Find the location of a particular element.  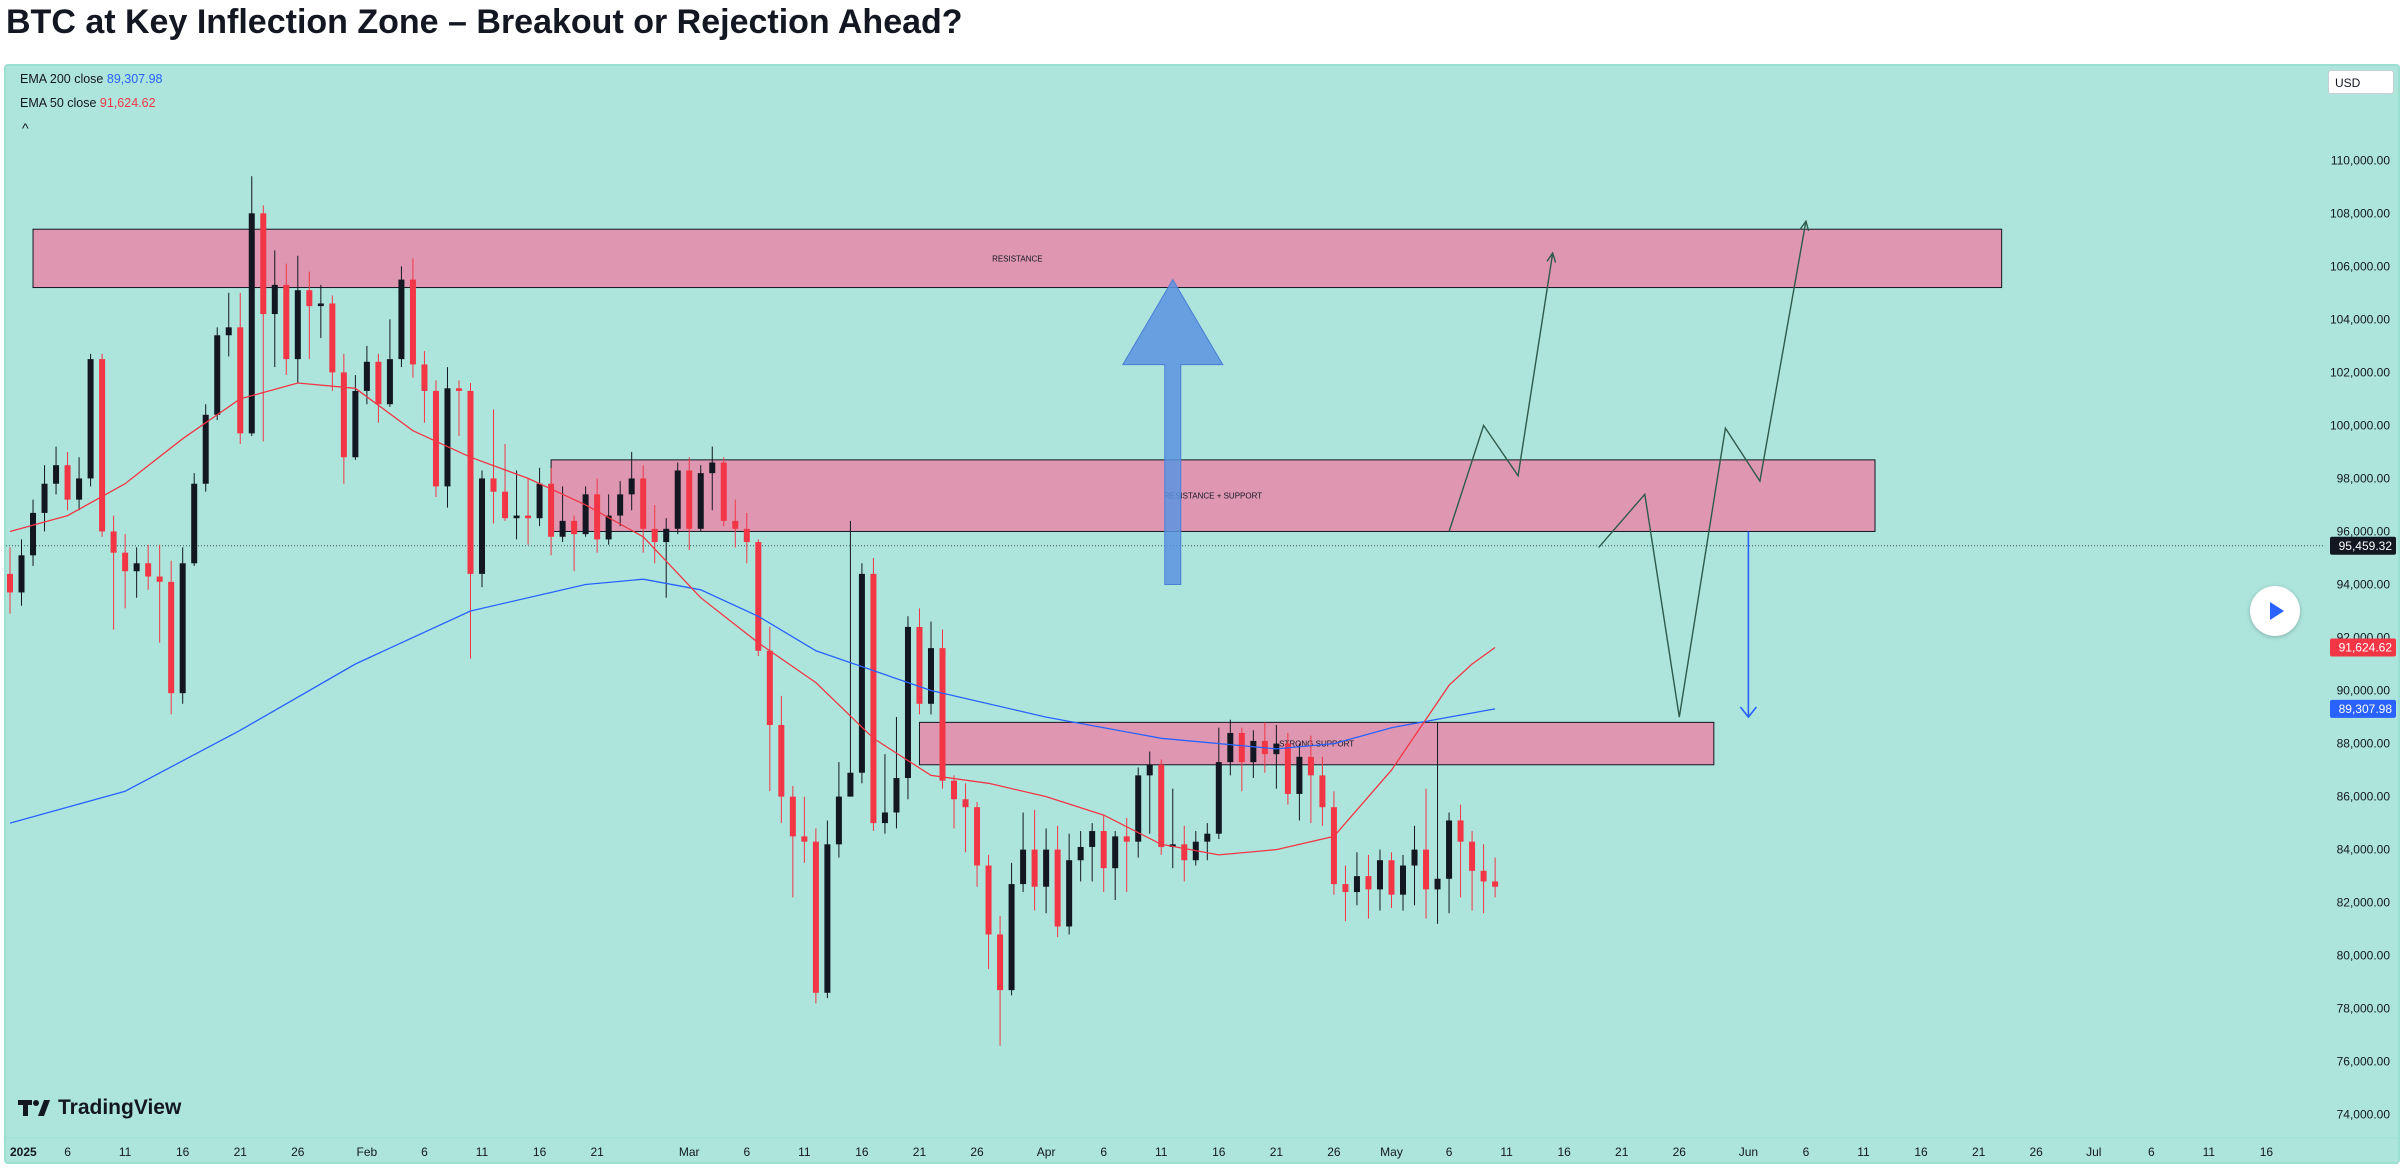

breakout-arrow is located at coordinates (1172, 431).